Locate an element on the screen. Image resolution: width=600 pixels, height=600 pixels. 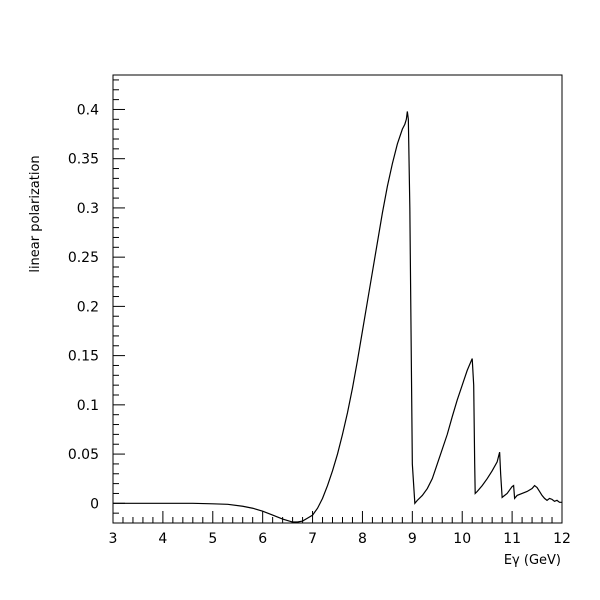
x-tick-label: 11 is located at coordinates (512, 539).